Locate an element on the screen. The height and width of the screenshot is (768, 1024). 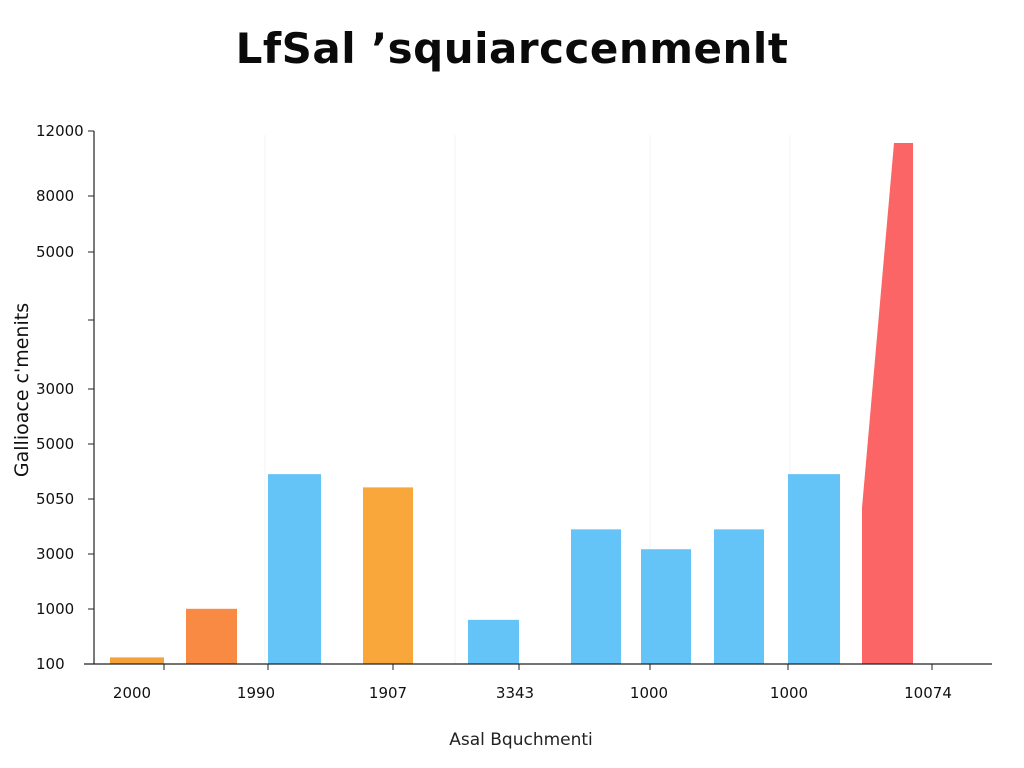
chart-title: LfSal ’squiarccenmenlt is located at coordinates (512, 48).